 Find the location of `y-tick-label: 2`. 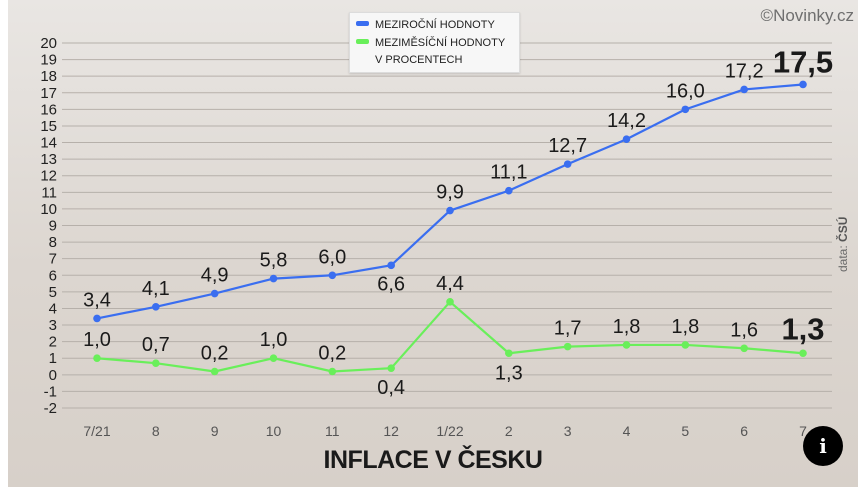

y-tick-label: 2 is located at coordinates (53, 342).